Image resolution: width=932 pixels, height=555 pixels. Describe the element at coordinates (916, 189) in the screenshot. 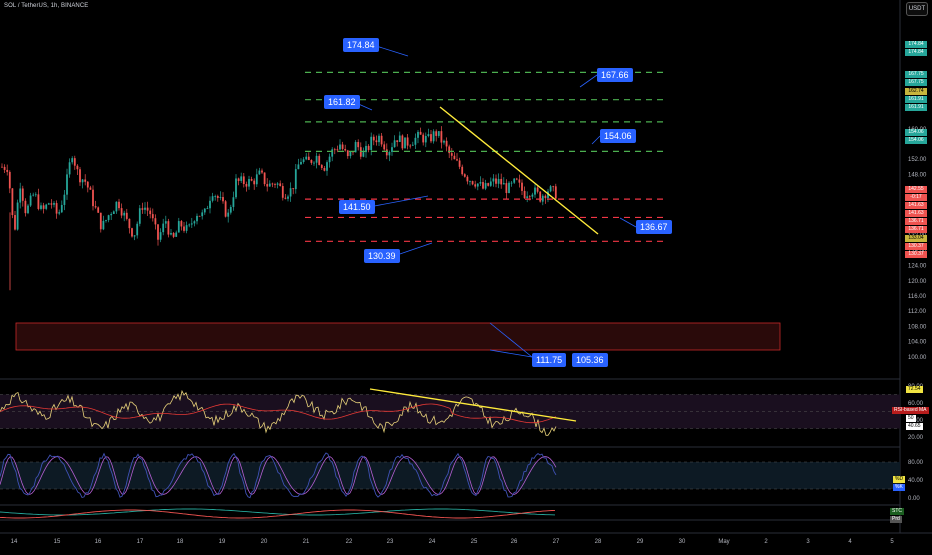

I see `price-axis-tag: 142.55` at that location.